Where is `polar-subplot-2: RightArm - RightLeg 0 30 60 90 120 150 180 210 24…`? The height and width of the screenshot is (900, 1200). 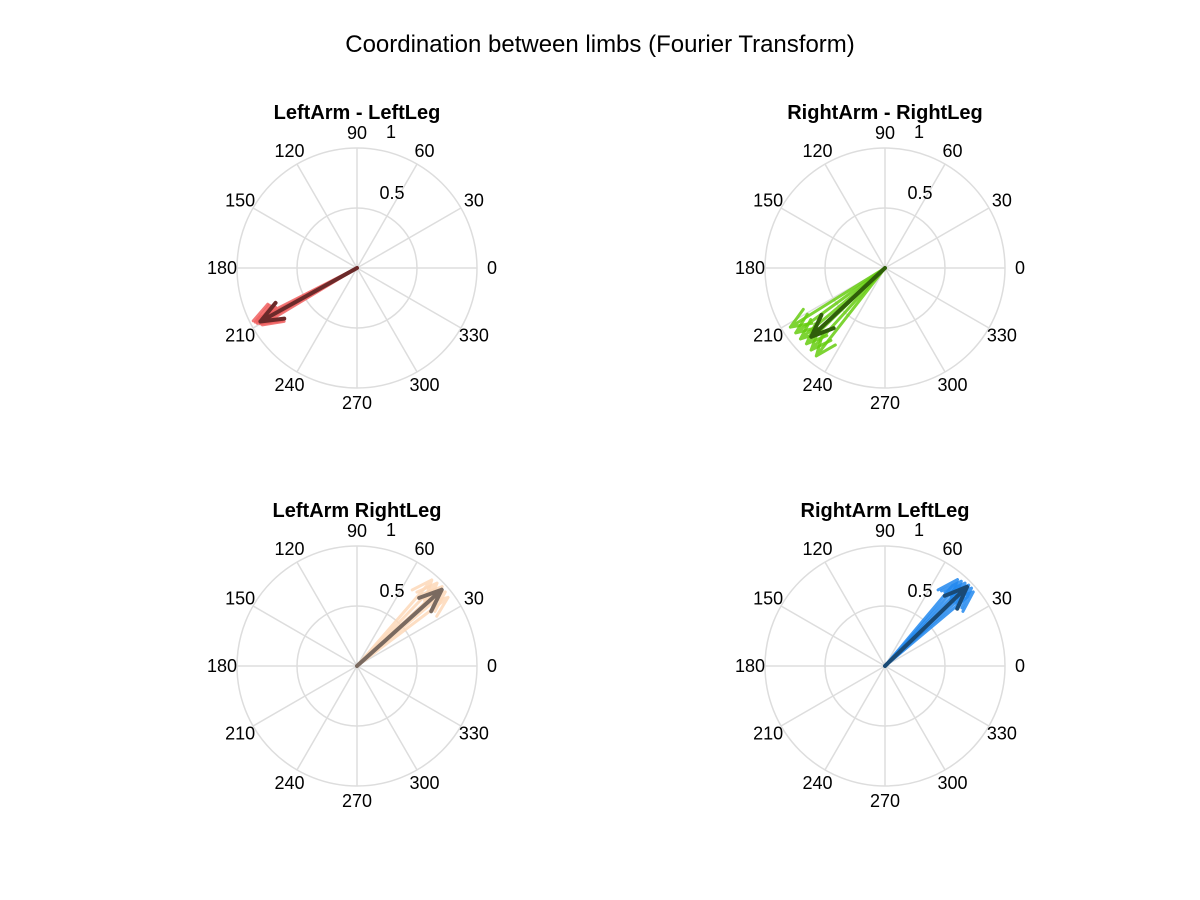 polar-subplot-2: RightArm - RightLeg 0 30 60 90 120 150 180 210 24… is located at coordinates (880, 257).